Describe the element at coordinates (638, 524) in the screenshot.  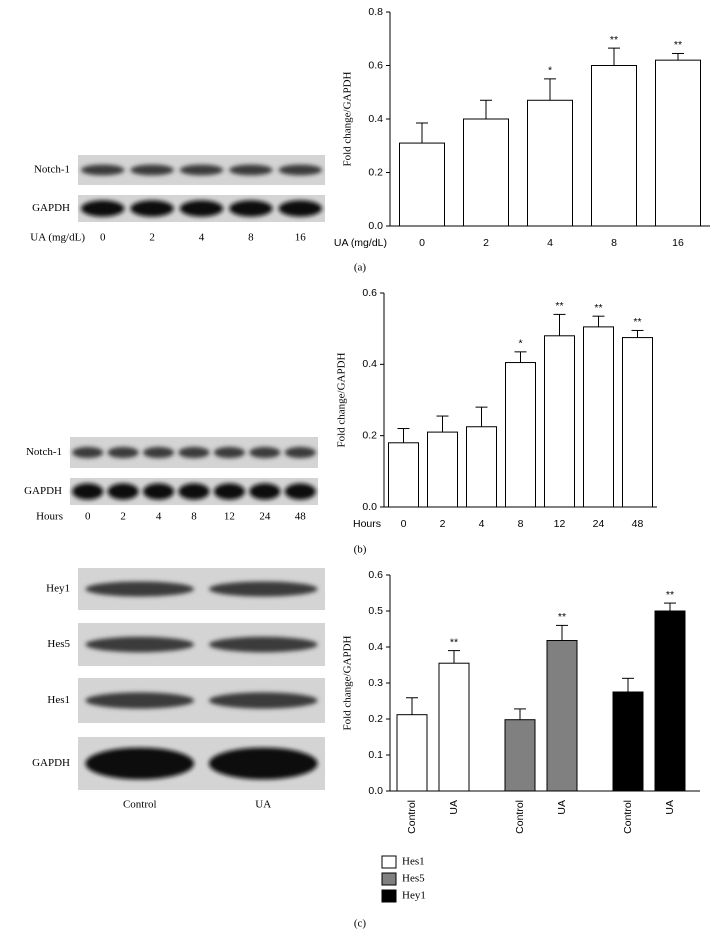
I see `x-tick-label: 48` at that location.